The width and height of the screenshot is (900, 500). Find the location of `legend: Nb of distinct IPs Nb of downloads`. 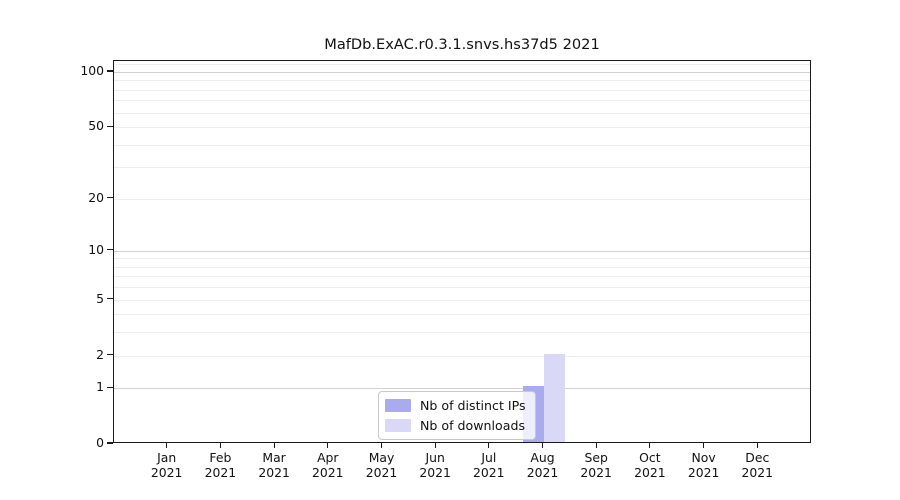

legend: Nb of distinct IPs Nb of downloads is located at coordinates (457, 415).